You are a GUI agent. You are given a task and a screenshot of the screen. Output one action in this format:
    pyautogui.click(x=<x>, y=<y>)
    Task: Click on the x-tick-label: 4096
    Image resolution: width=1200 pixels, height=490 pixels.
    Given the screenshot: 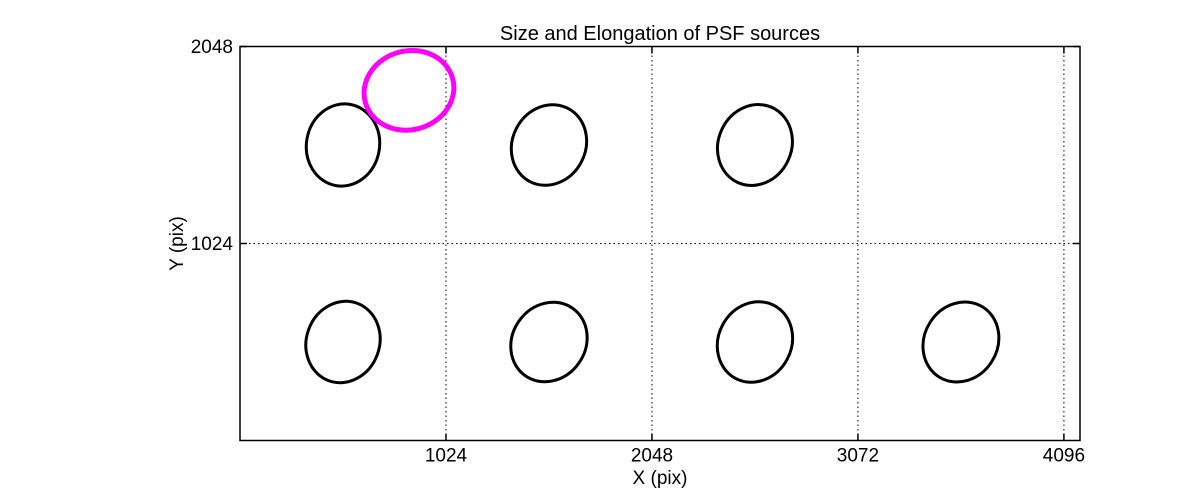 What is the action you would take?
    pyautogui.click(x=1064, y=456)
    